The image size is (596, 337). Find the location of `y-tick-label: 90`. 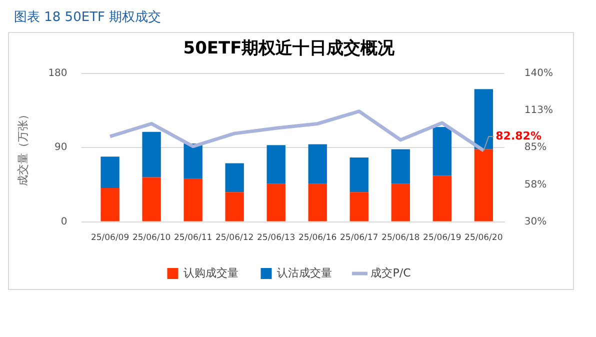

y-tick-label: 90 is located at coordinates (61, 148).